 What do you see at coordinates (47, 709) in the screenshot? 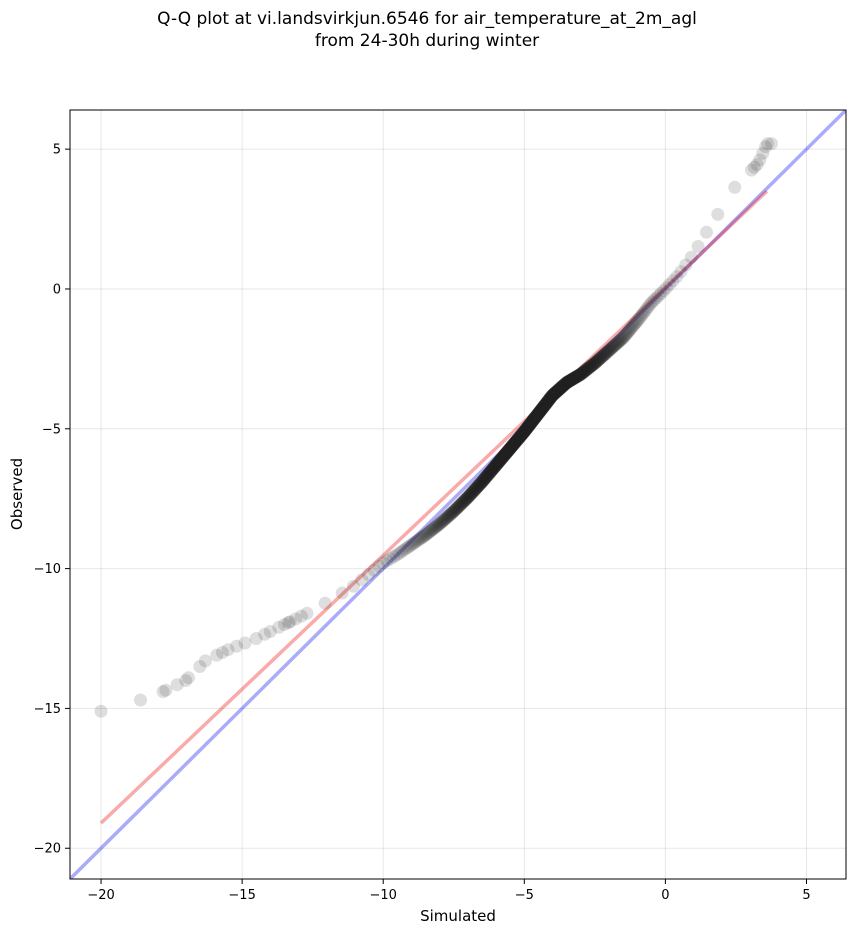
I see `y-tick-label: −15` at bounding box center [47, 709].